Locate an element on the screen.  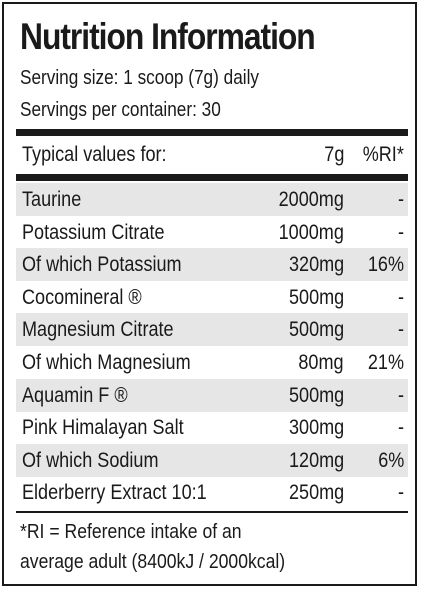
table-row: Cocomineral ® 500mg - is located at coordinates (212, 297).